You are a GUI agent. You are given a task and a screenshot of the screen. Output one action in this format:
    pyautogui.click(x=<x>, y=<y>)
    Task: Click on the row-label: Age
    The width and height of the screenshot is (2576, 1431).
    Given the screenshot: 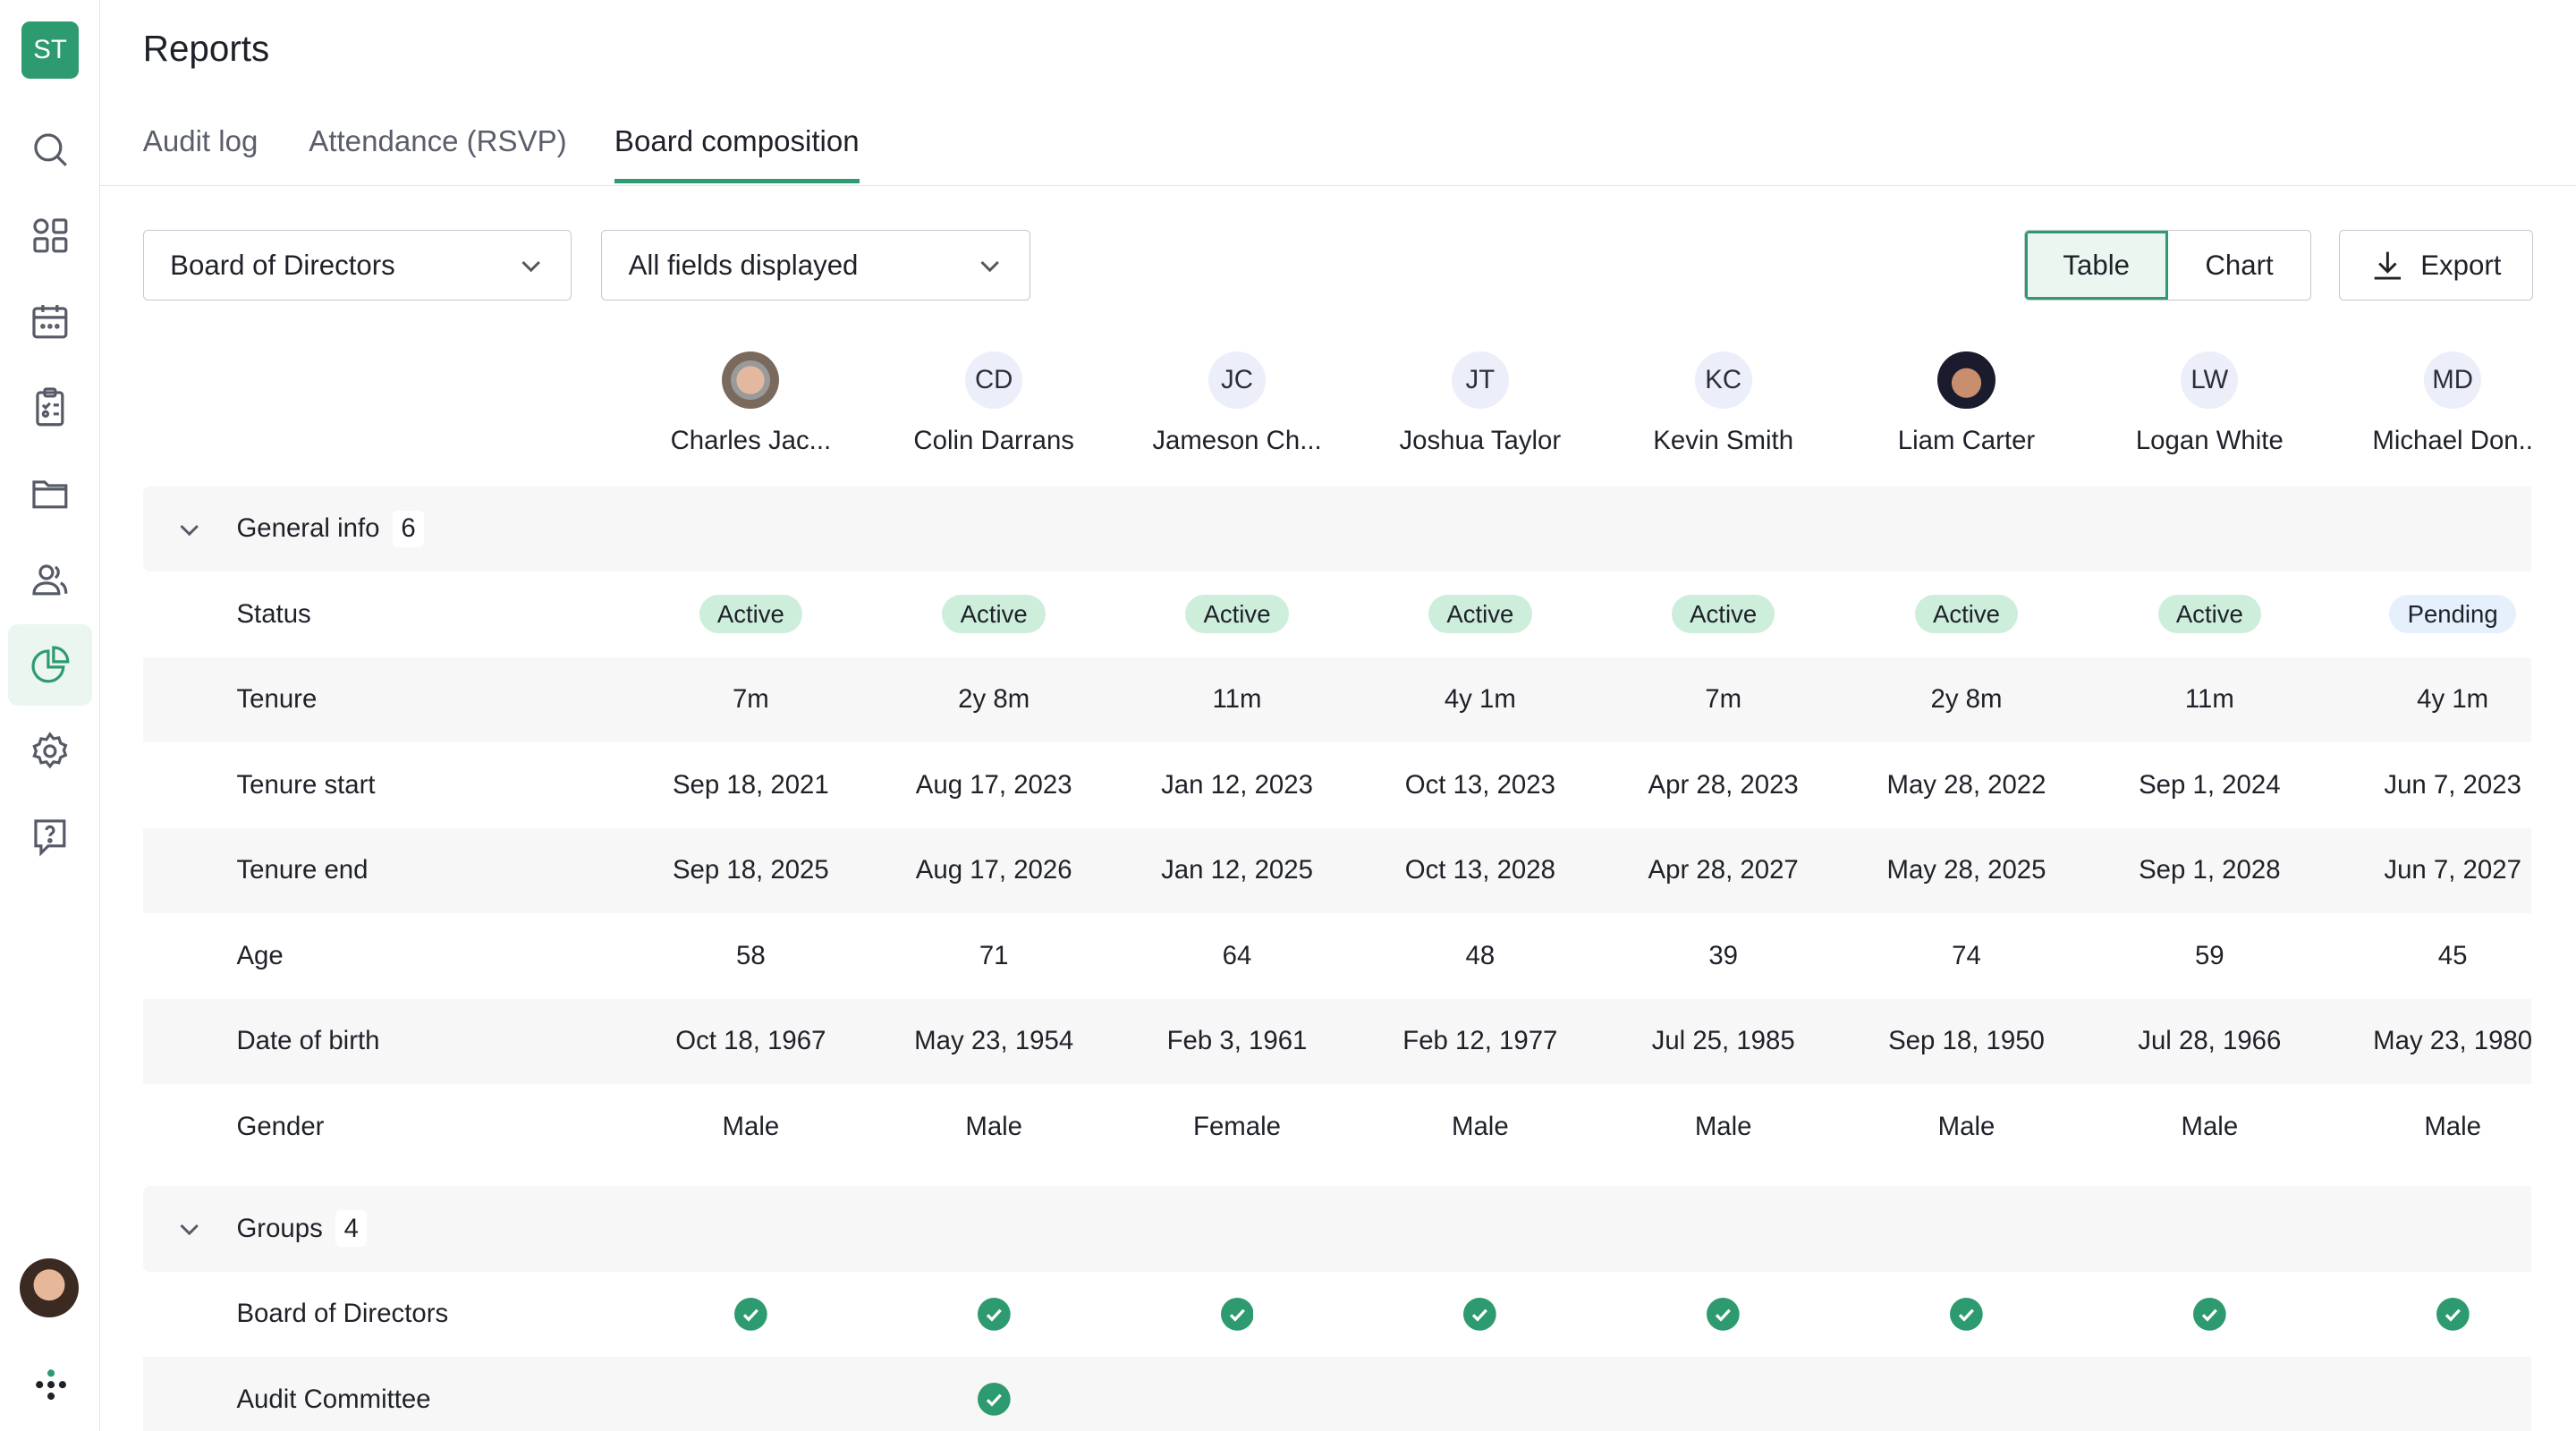 What is the action you would take?
    pyautogui.click(x=260, y=955)
    